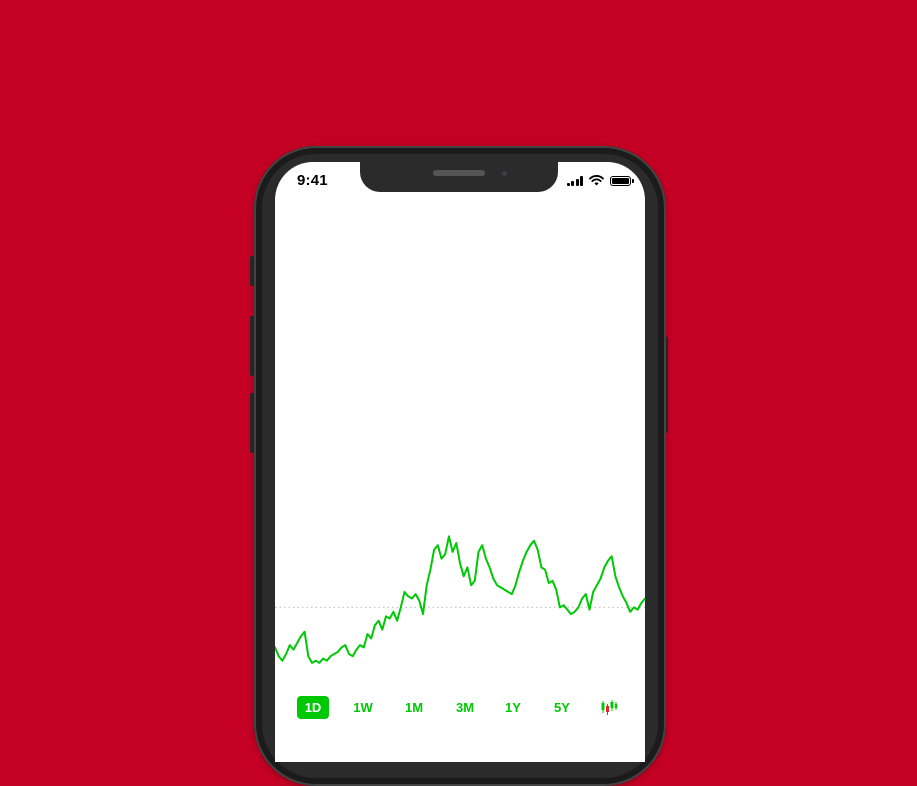  What do you see at coordinates (459, 173) in the screenshot?
I see `earpiece-speaker` at bounding box center [459, 173].